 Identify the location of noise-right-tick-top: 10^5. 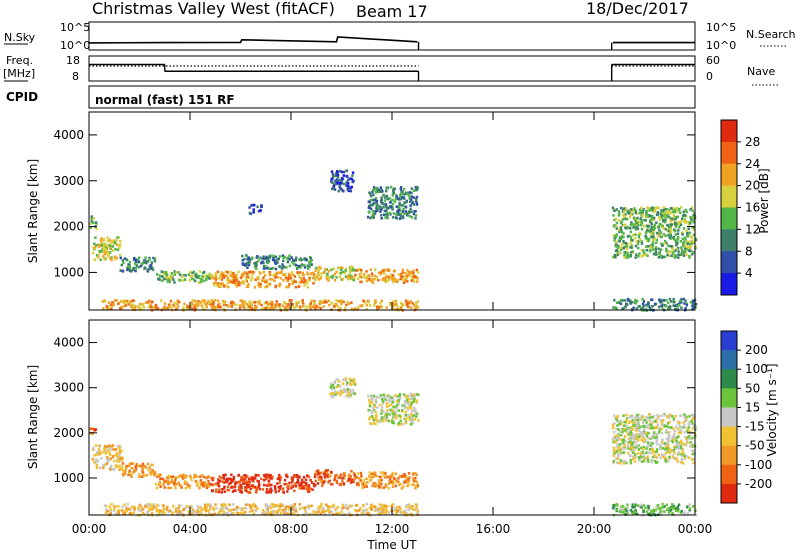
(721, 27).